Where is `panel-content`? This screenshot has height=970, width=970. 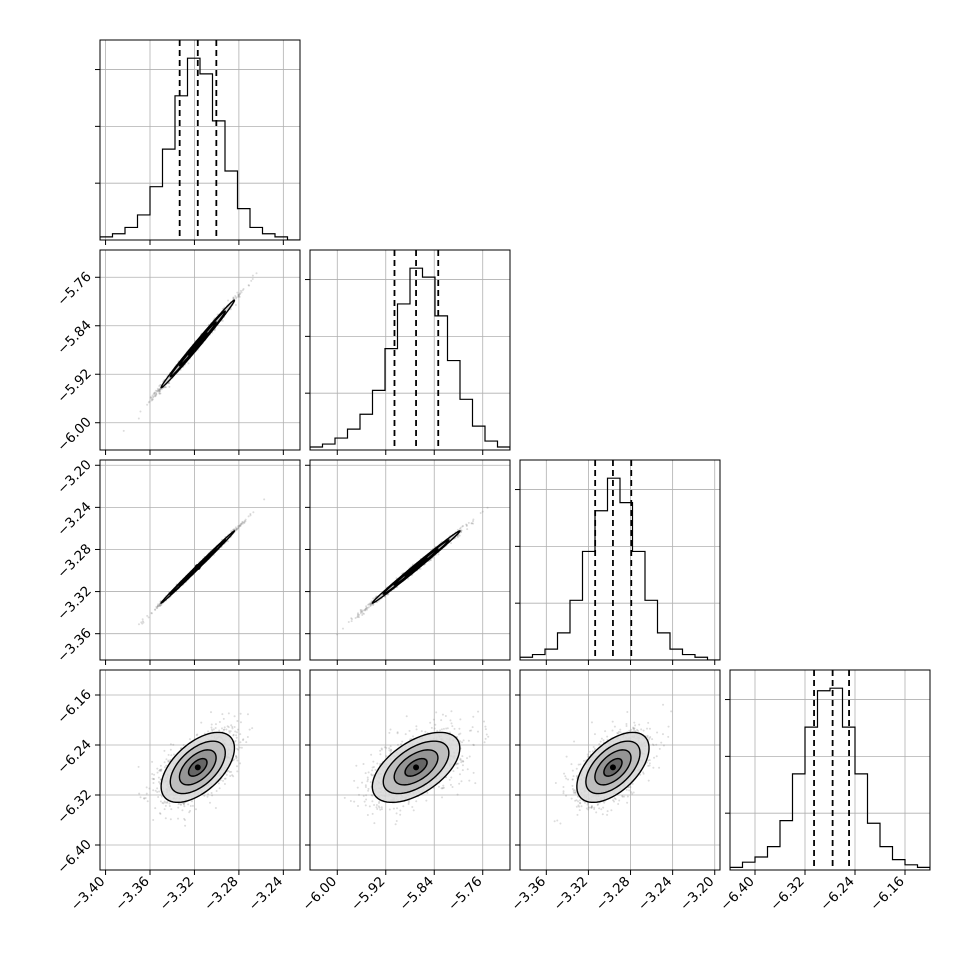 panel-content is located at coordinates (410, 350).